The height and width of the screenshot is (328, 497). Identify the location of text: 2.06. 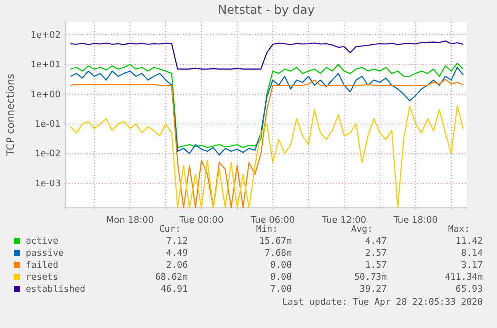
(177, 266).